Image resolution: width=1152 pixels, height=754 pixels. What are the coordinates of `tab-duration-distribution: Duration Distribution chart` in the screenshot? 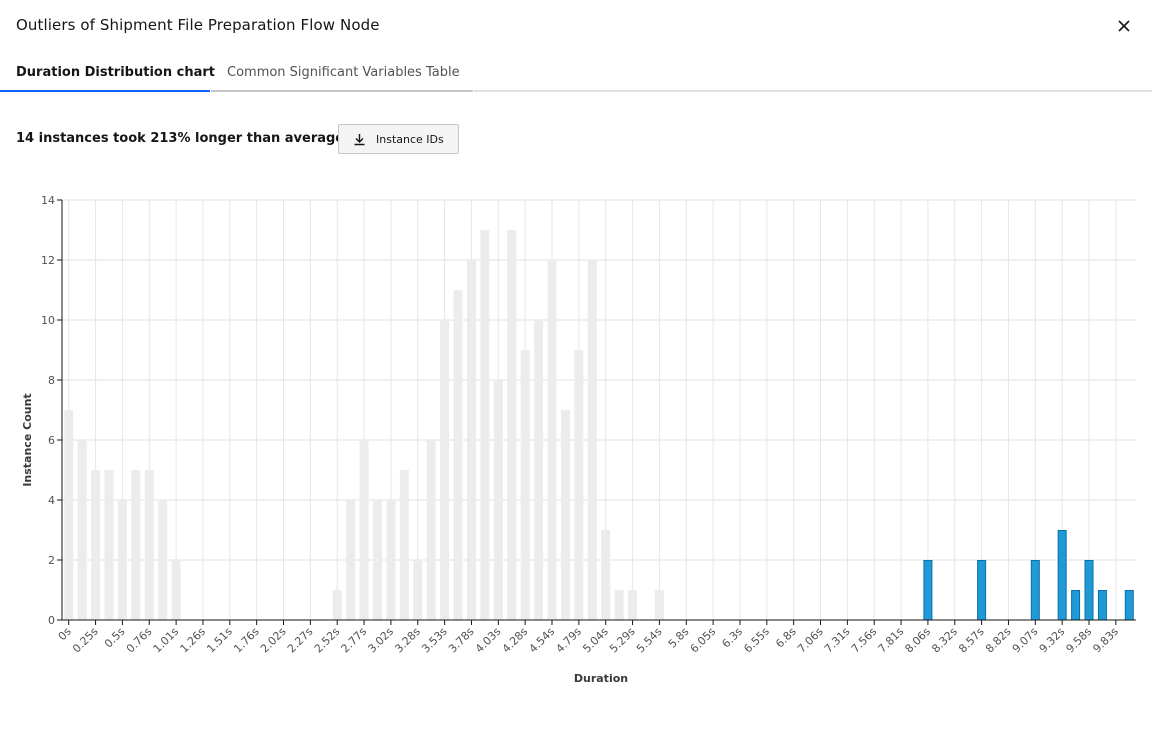 It's located at (107, 74).